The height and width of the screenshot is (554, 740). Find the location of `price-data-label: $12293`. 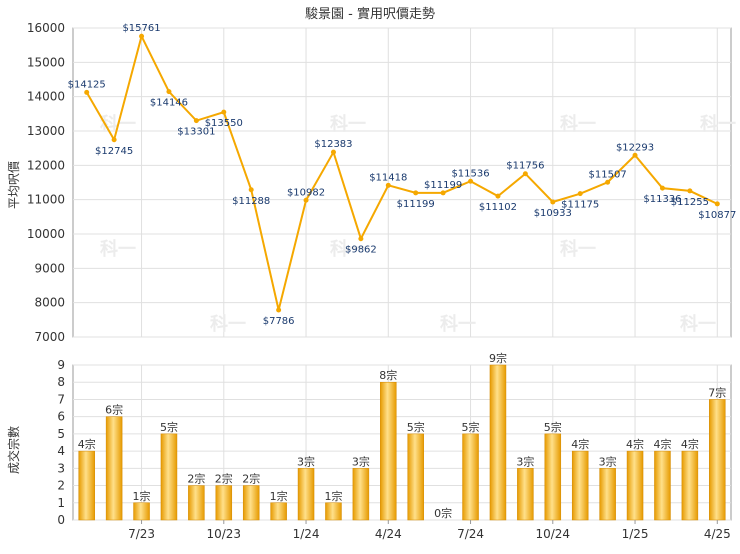

price-data-label: $12293 is located at coordinates (635, 147).